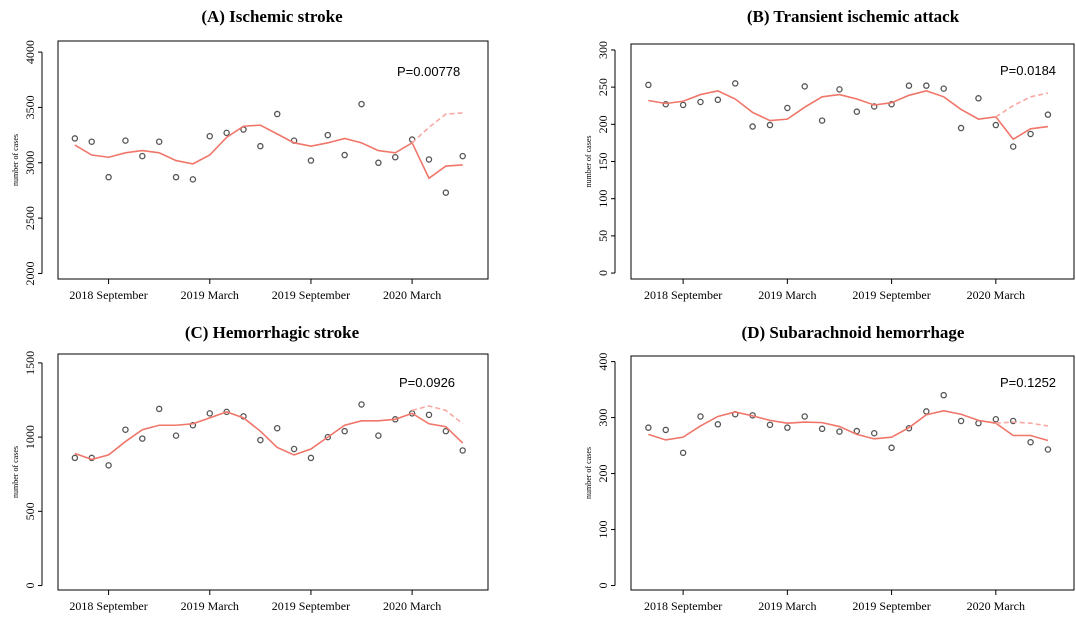 The image size is (1076, 618). I want to click on y-tick-label: 1000, so click(30, 437).